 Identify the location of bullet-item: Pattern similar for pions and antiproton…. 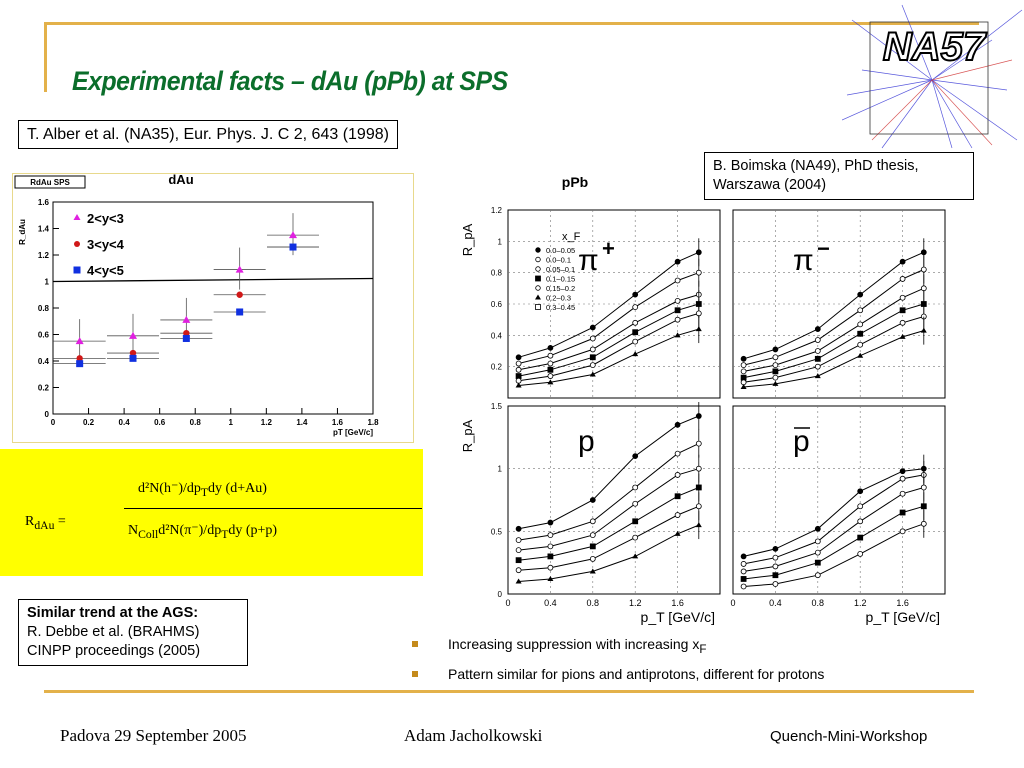
(617, 674).